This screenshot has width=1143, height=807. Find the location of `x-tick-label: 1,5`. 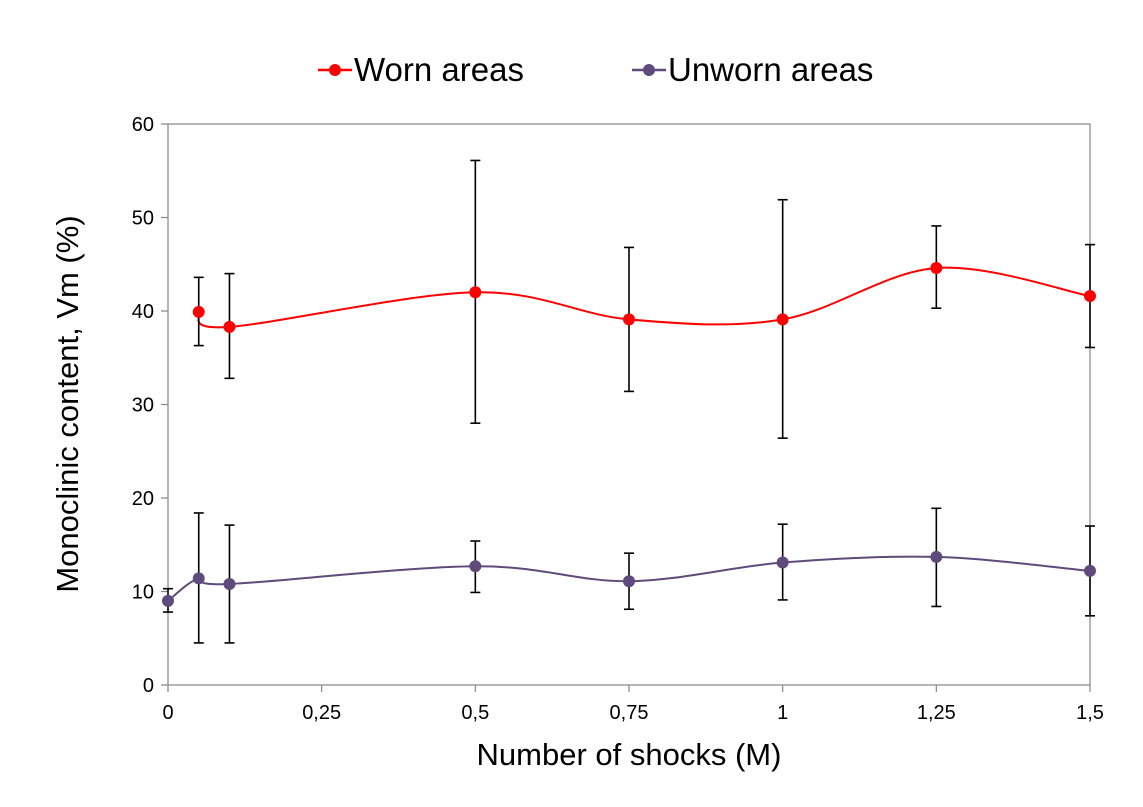

x-tick-label: 1,5 is located at coordinates (1090, 713).